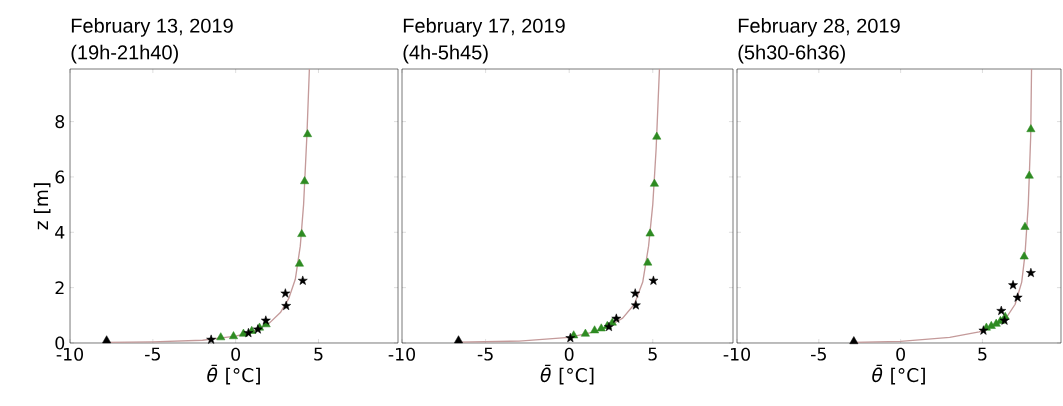  What do you see at coordinates (59, 288) in the screenshot?
I see `y-tick-label: 2` at bounding box center [59, 288].